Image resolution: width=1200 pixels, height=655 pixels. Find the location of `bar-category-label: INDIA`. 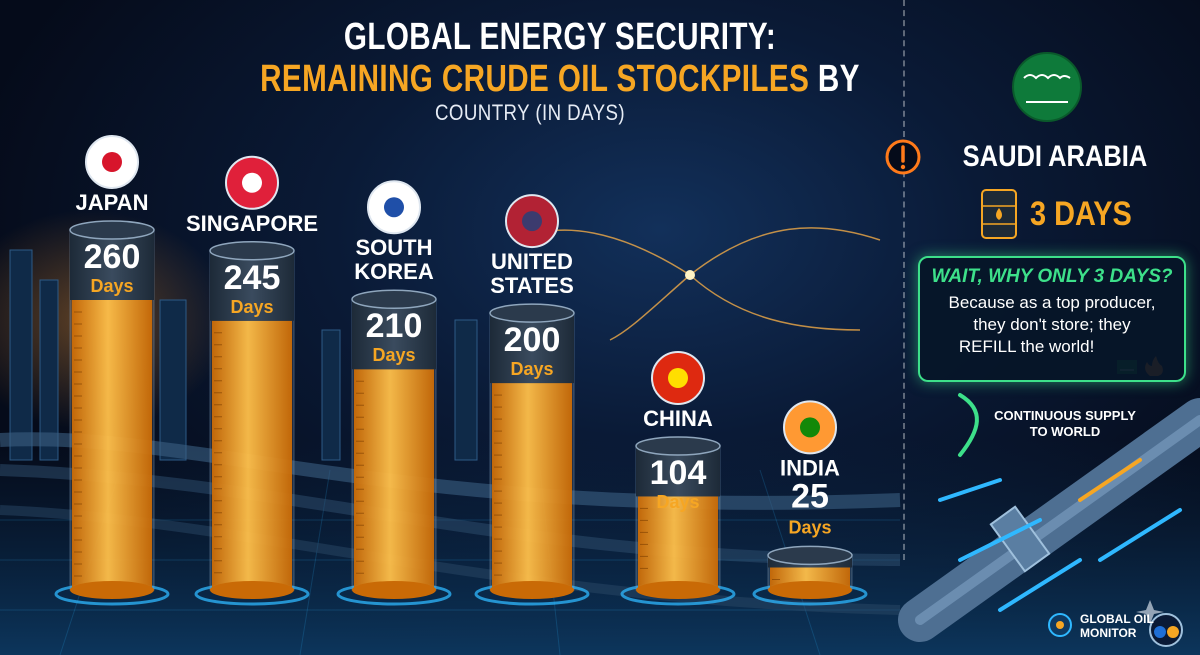

bar-category-label: INDIA is located at coordinates (810, 467).